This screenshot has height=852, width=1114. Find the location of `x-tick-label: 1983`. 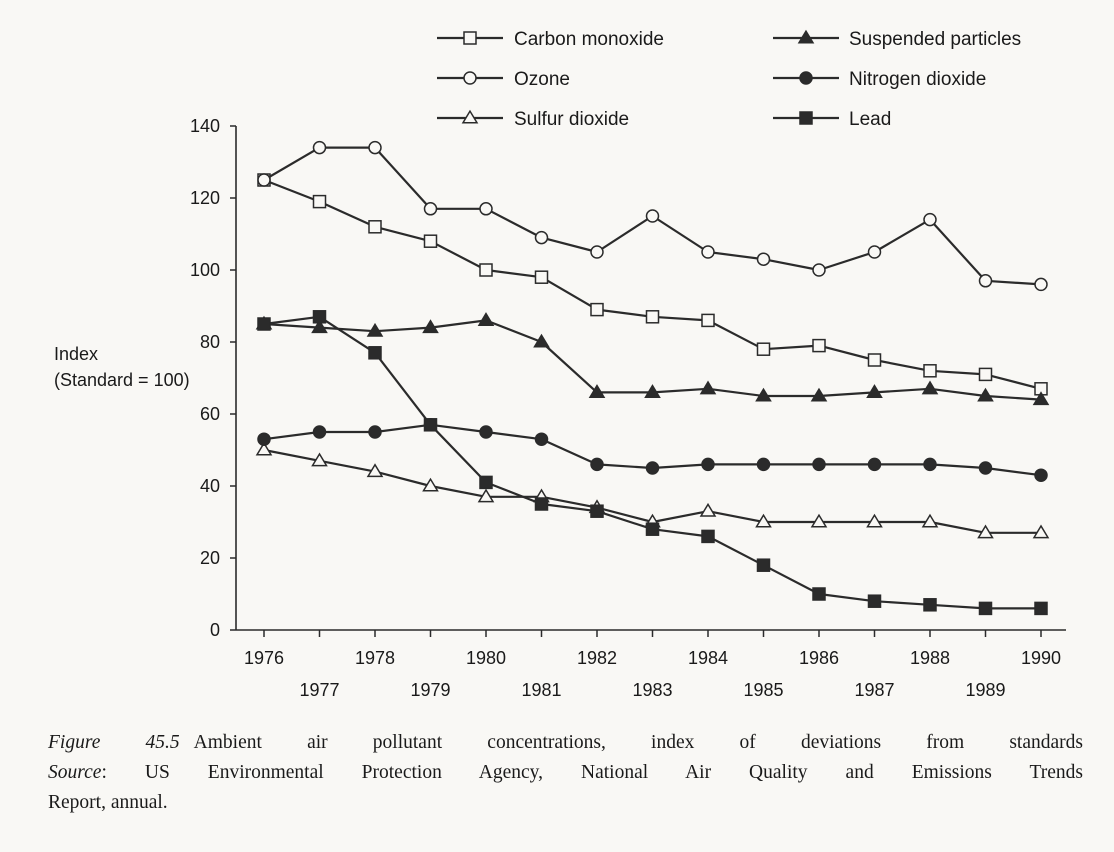

x-tick-label: 1983 is located at coordinates (652, 690).